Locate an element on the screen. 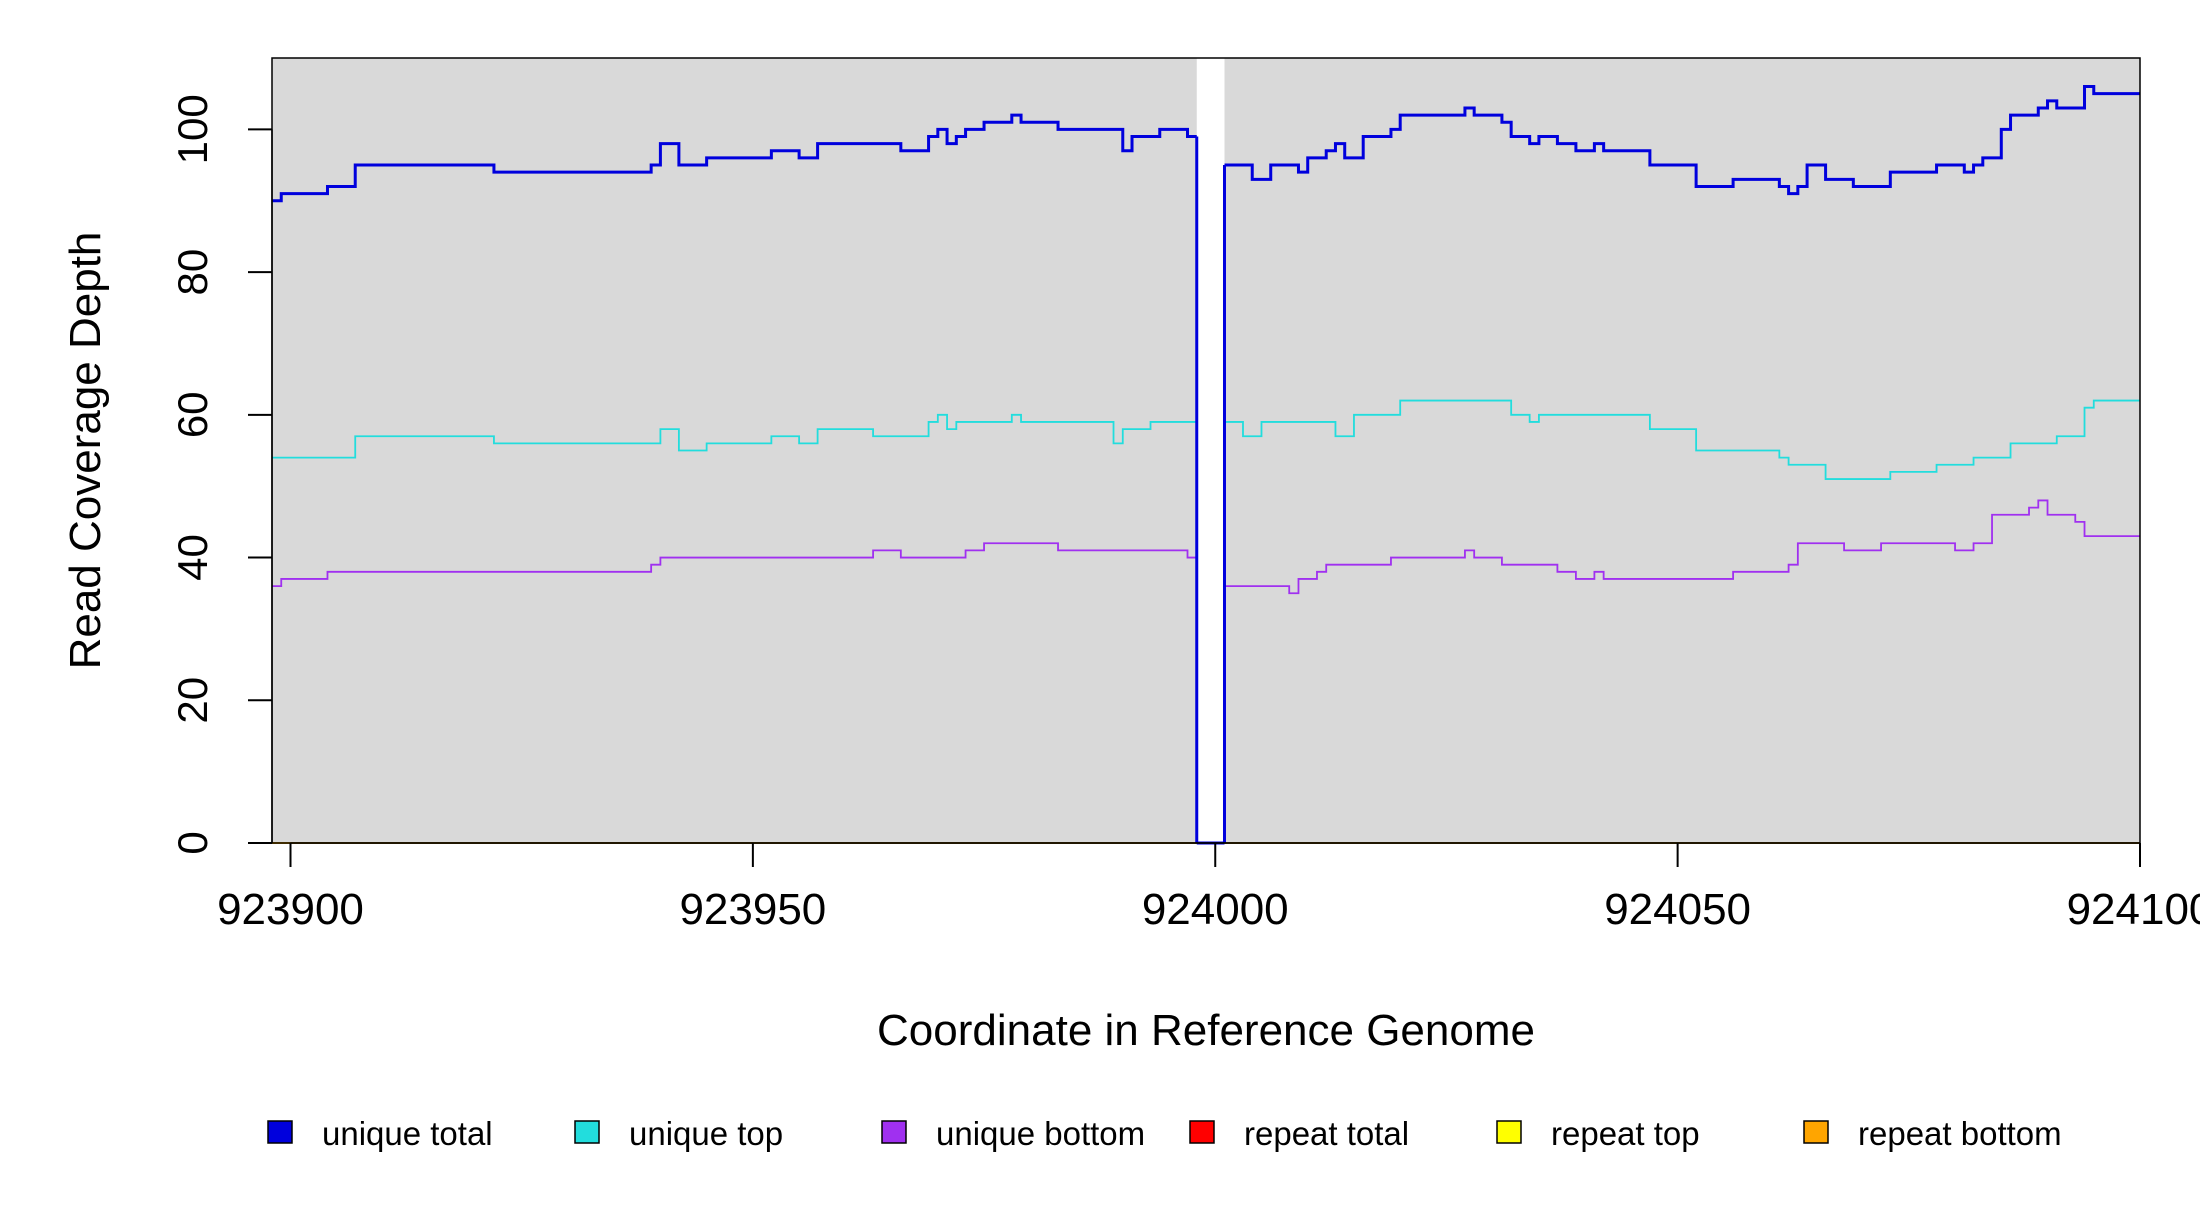  x-tick-label-924100: 924100 is located at coordinates (2133, 909).